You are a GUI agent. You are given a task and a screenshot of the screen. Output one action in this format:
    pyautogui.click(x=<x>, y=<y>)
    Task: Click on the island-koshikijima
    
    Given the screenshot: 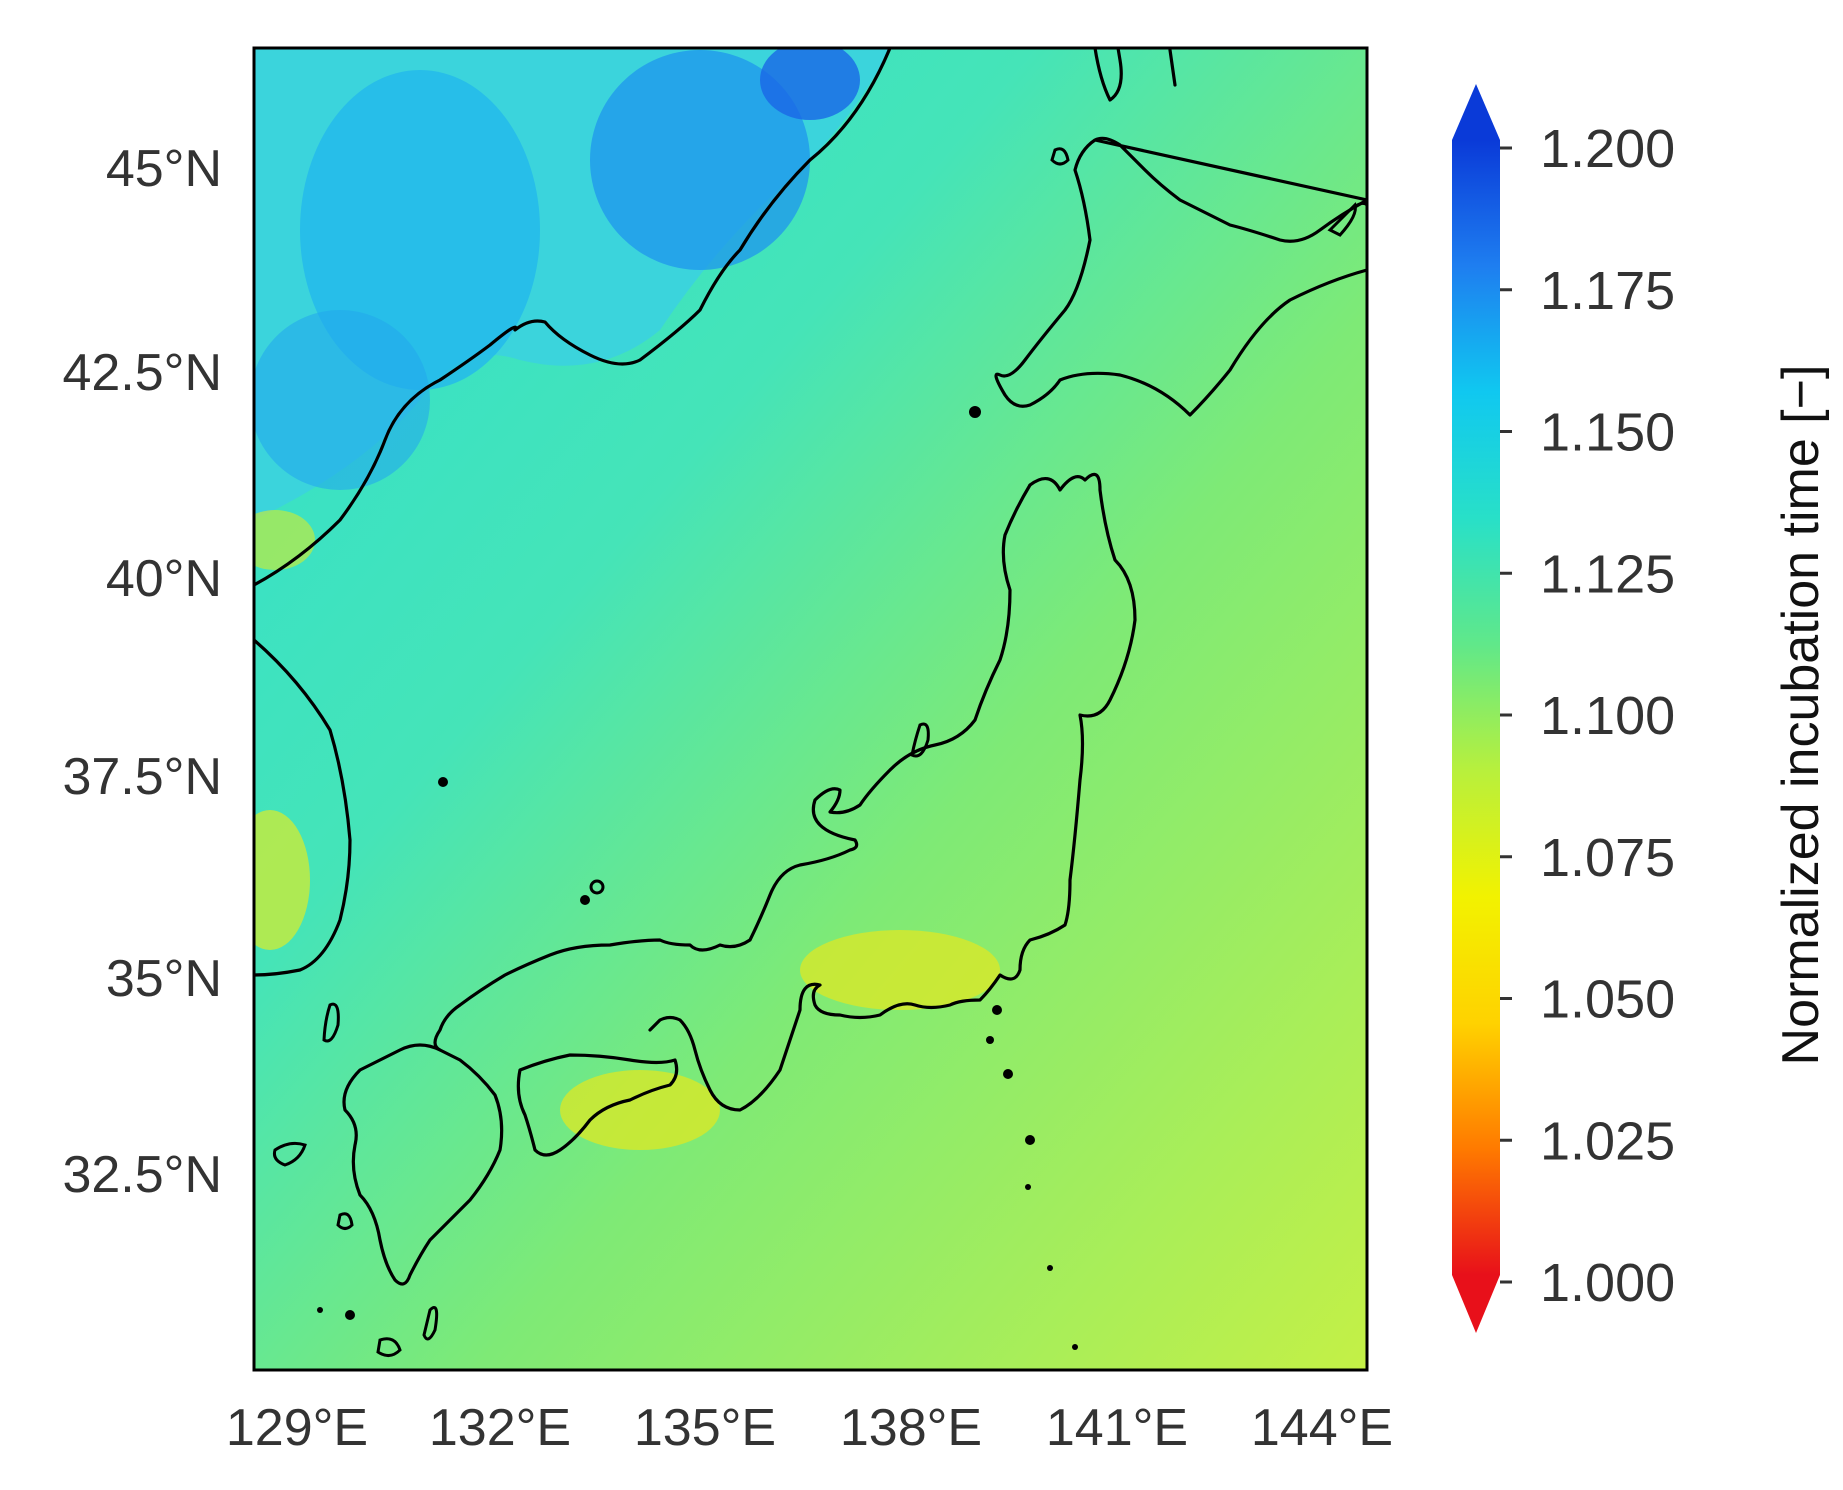 What is the action you would take?
    pyautogui.click(x=345, y=1221)
    